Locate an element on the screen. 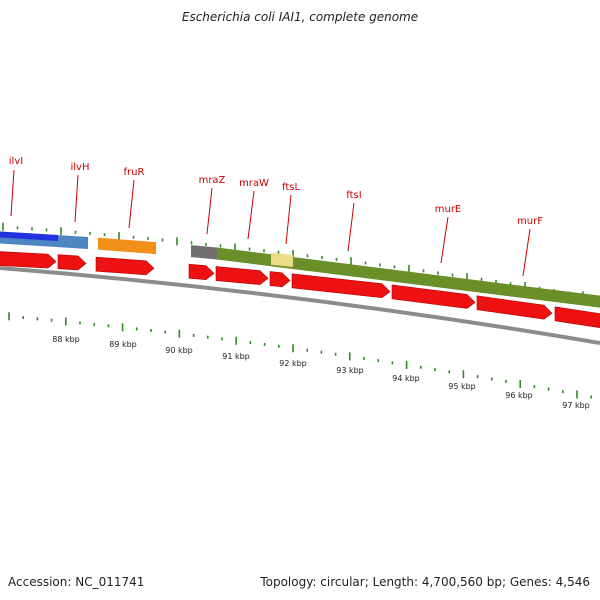 The height and width of the screenshot is (600, 600). topology-label: Topology: is located at coordinates (288, 582).